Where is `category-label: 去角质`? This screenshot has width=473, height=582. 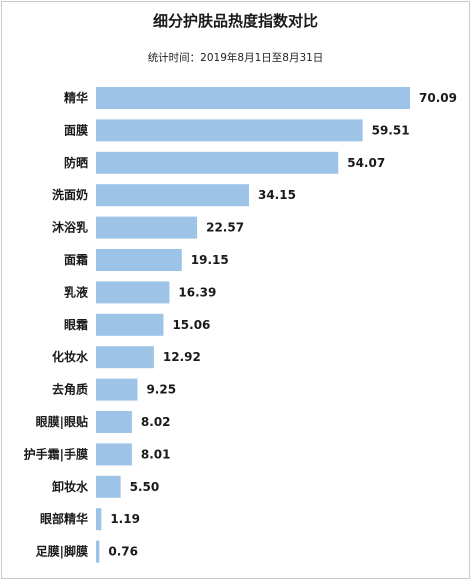 category-label: 去角质 is located at coordinates (70, 389).